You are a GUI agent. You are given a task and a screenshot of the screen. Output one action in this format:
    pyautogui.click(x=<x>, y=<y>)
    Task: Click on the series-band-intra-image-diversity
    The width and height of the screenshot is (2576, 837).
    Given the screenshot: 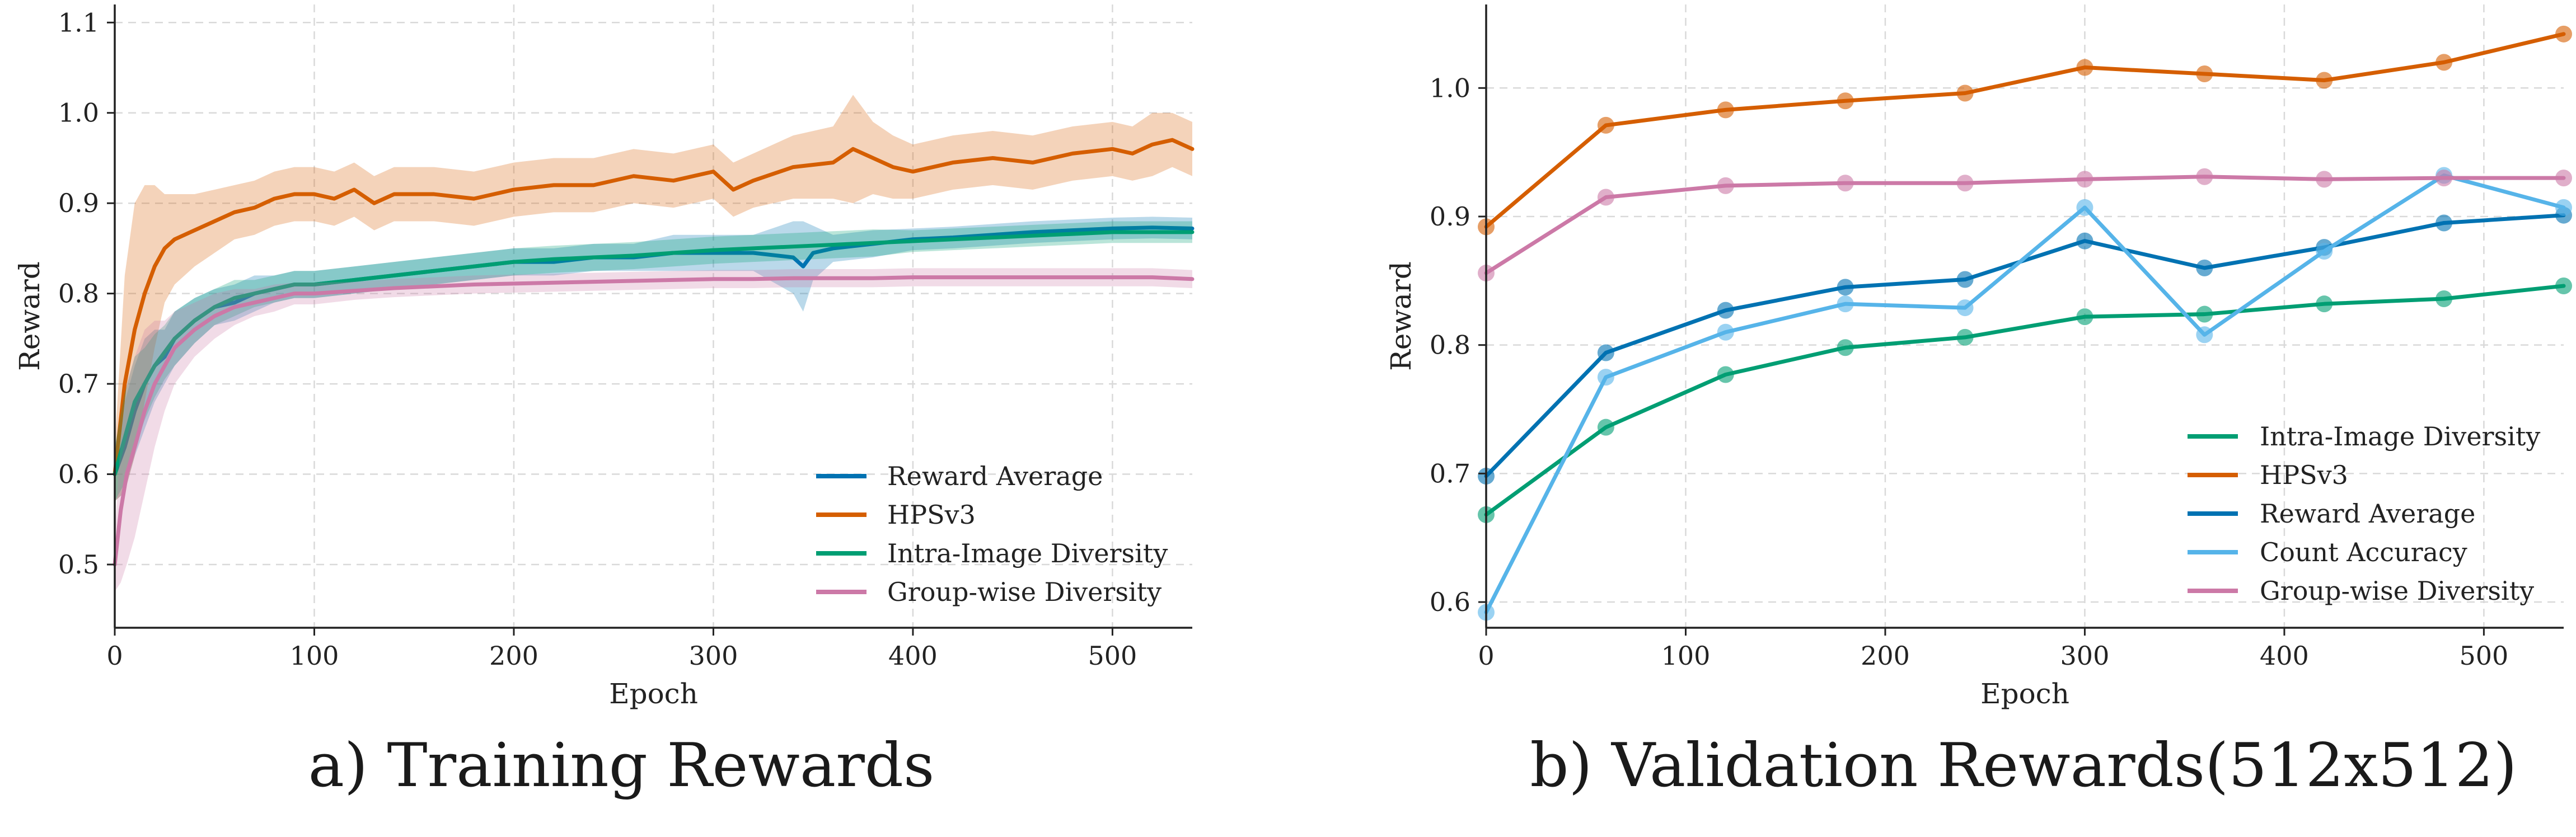 What is the action you would take?
    pyautogui.click(x=654, y=361)
    